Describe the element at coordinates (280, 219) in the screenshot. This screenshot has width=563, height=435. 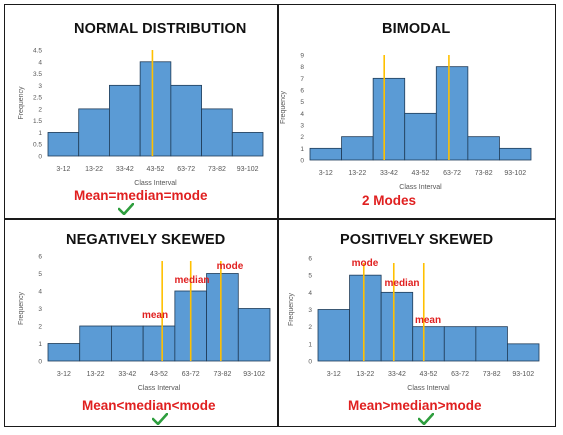
I see `panel-divider-horizontal` at that location.